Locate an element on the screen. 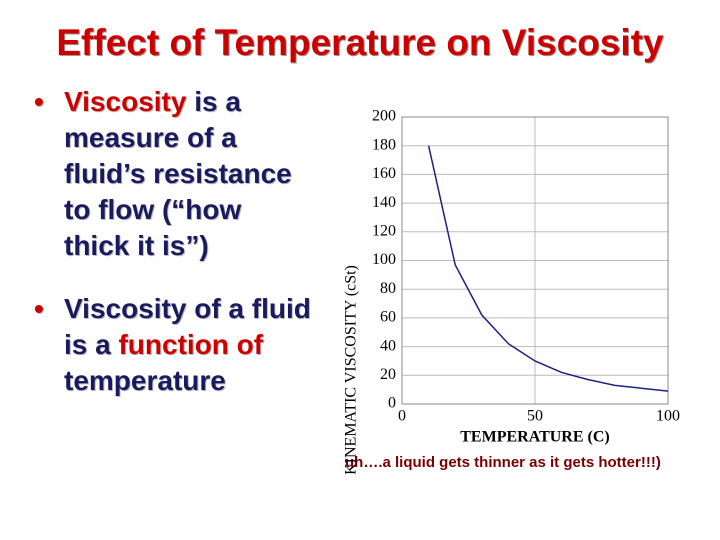  y-tick-label: 160 is located at coordinates (384, 173).